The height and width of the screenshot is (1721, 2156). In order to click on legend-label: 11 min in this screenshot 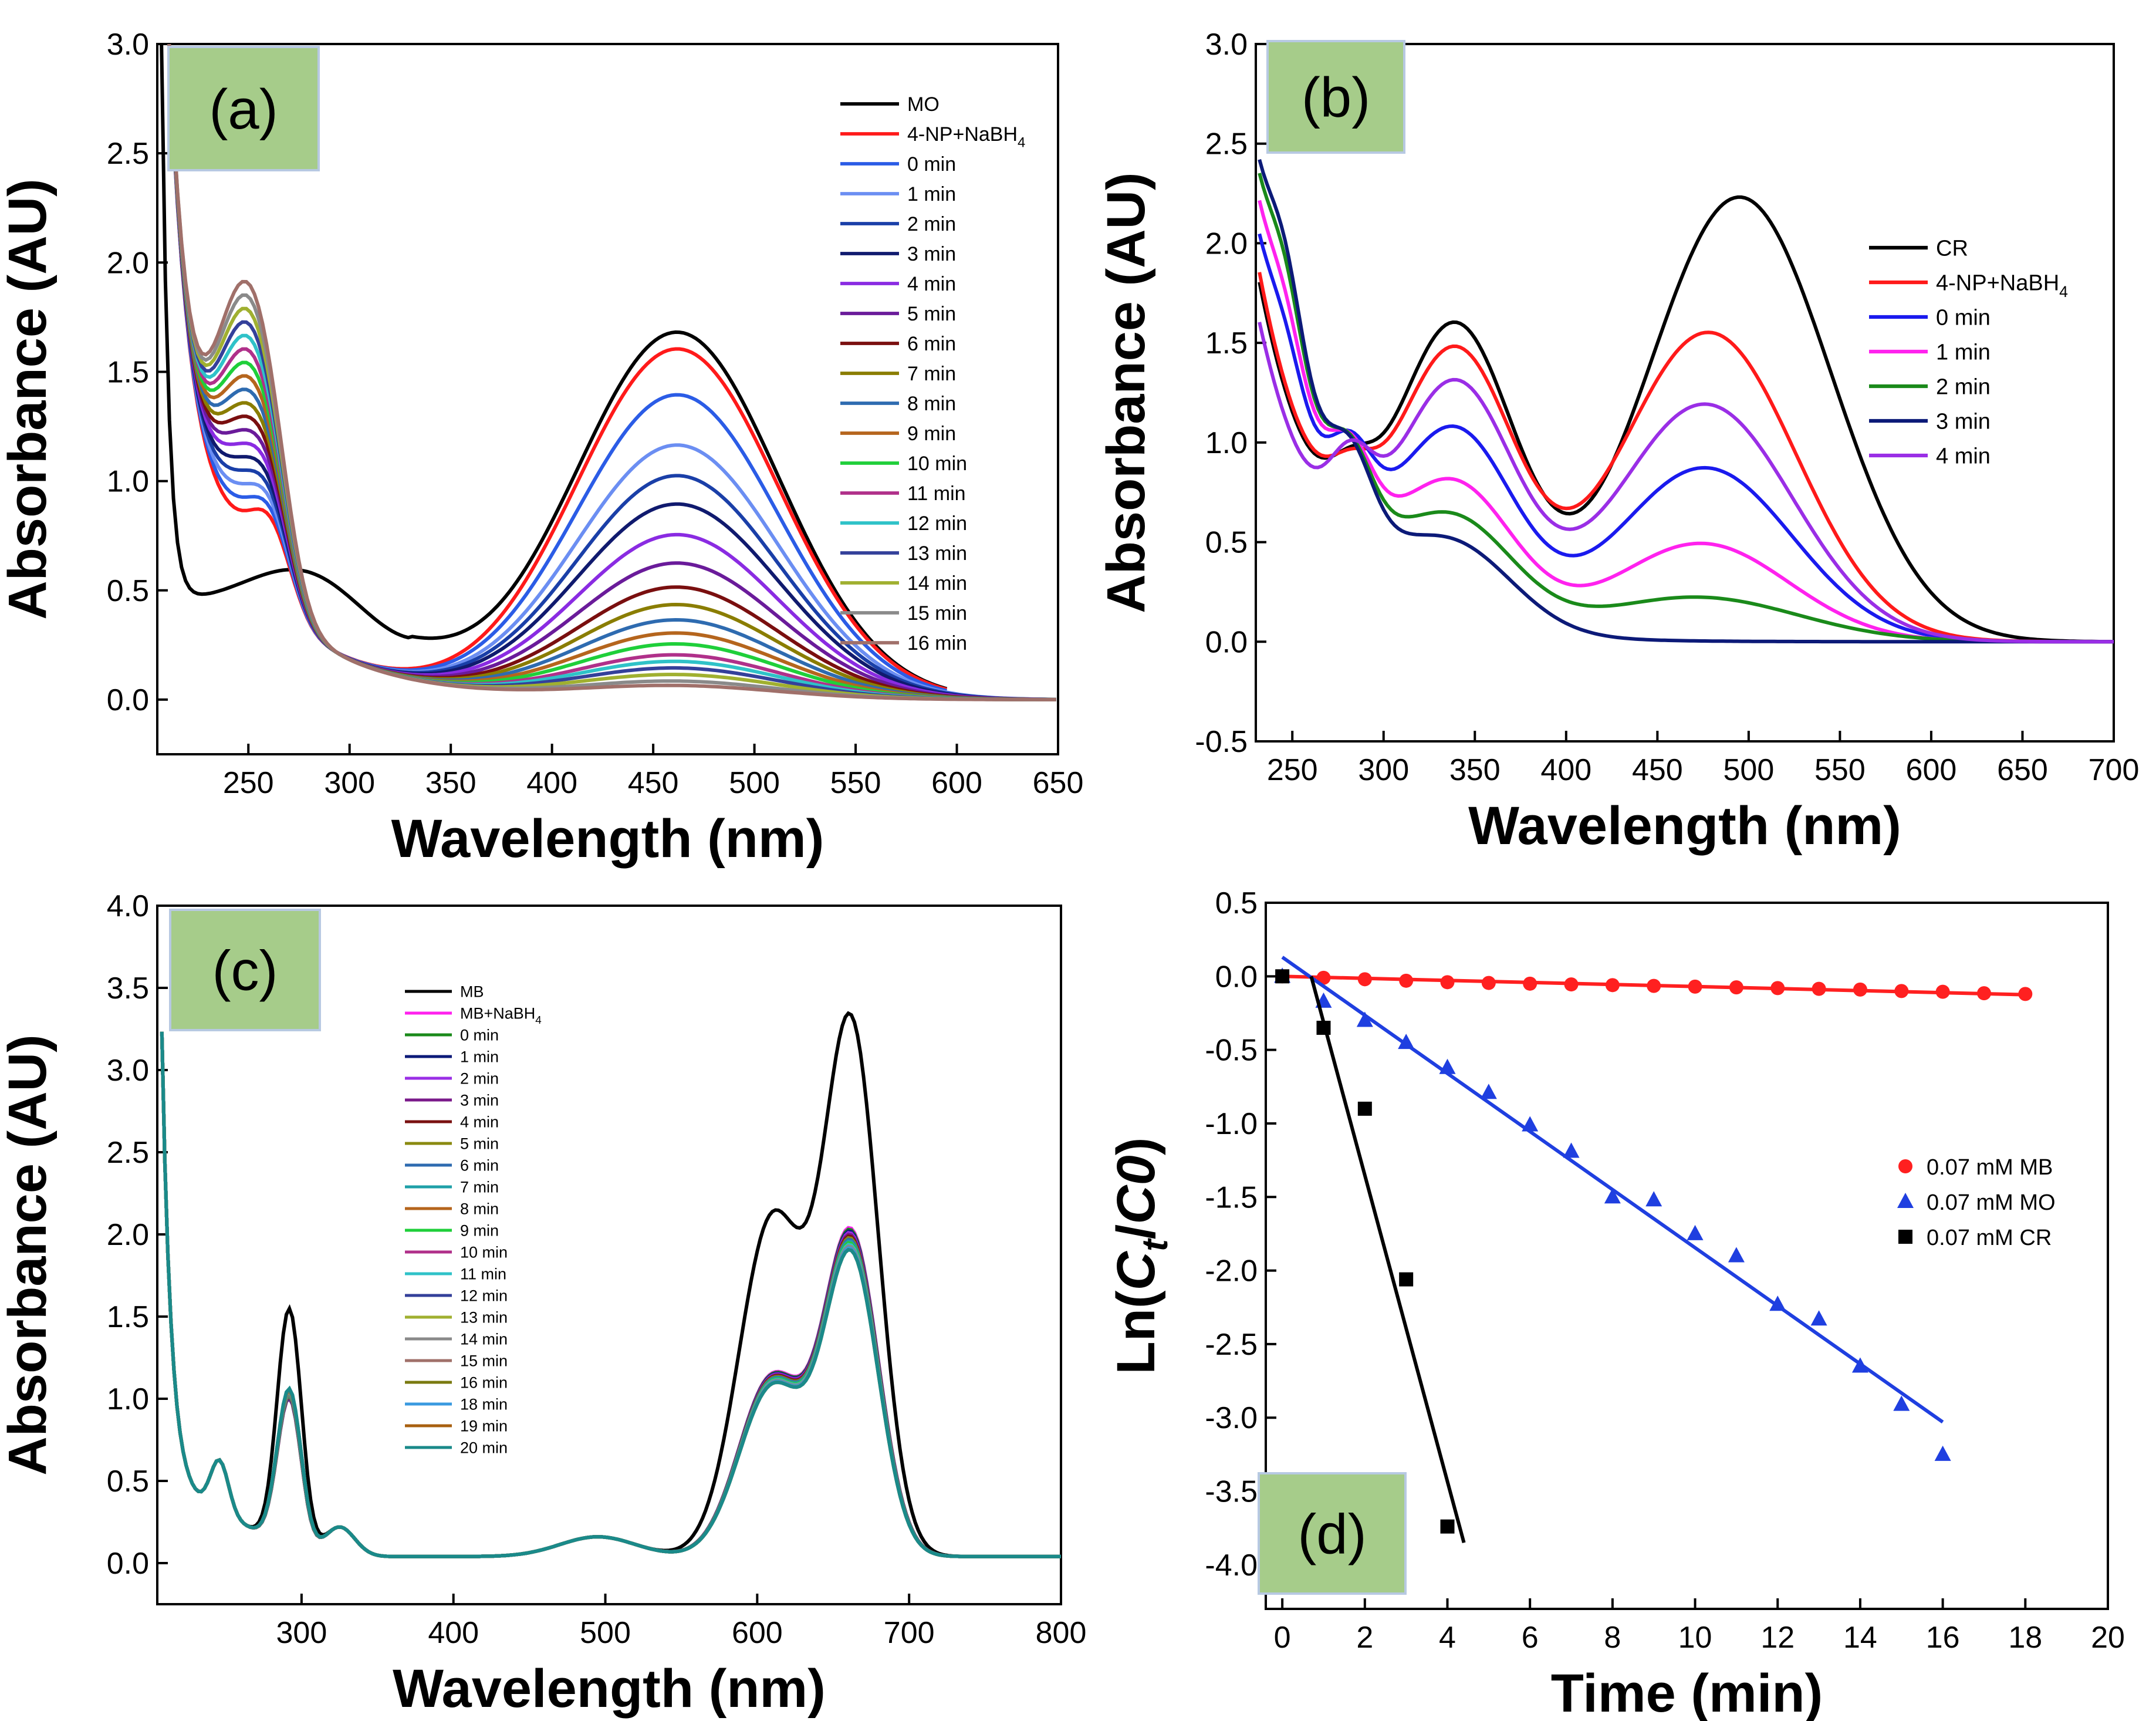, I will do `click(936, 493)`.